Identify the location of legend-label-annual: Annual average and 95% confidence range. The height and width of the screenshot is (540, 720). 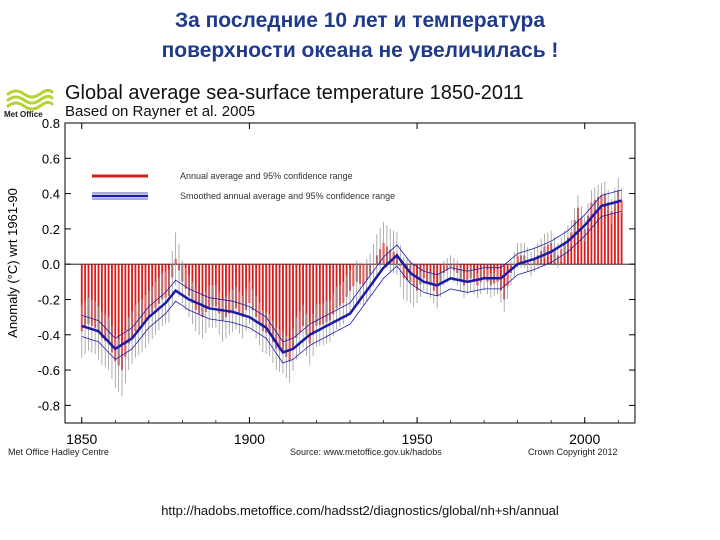
(266, 176).